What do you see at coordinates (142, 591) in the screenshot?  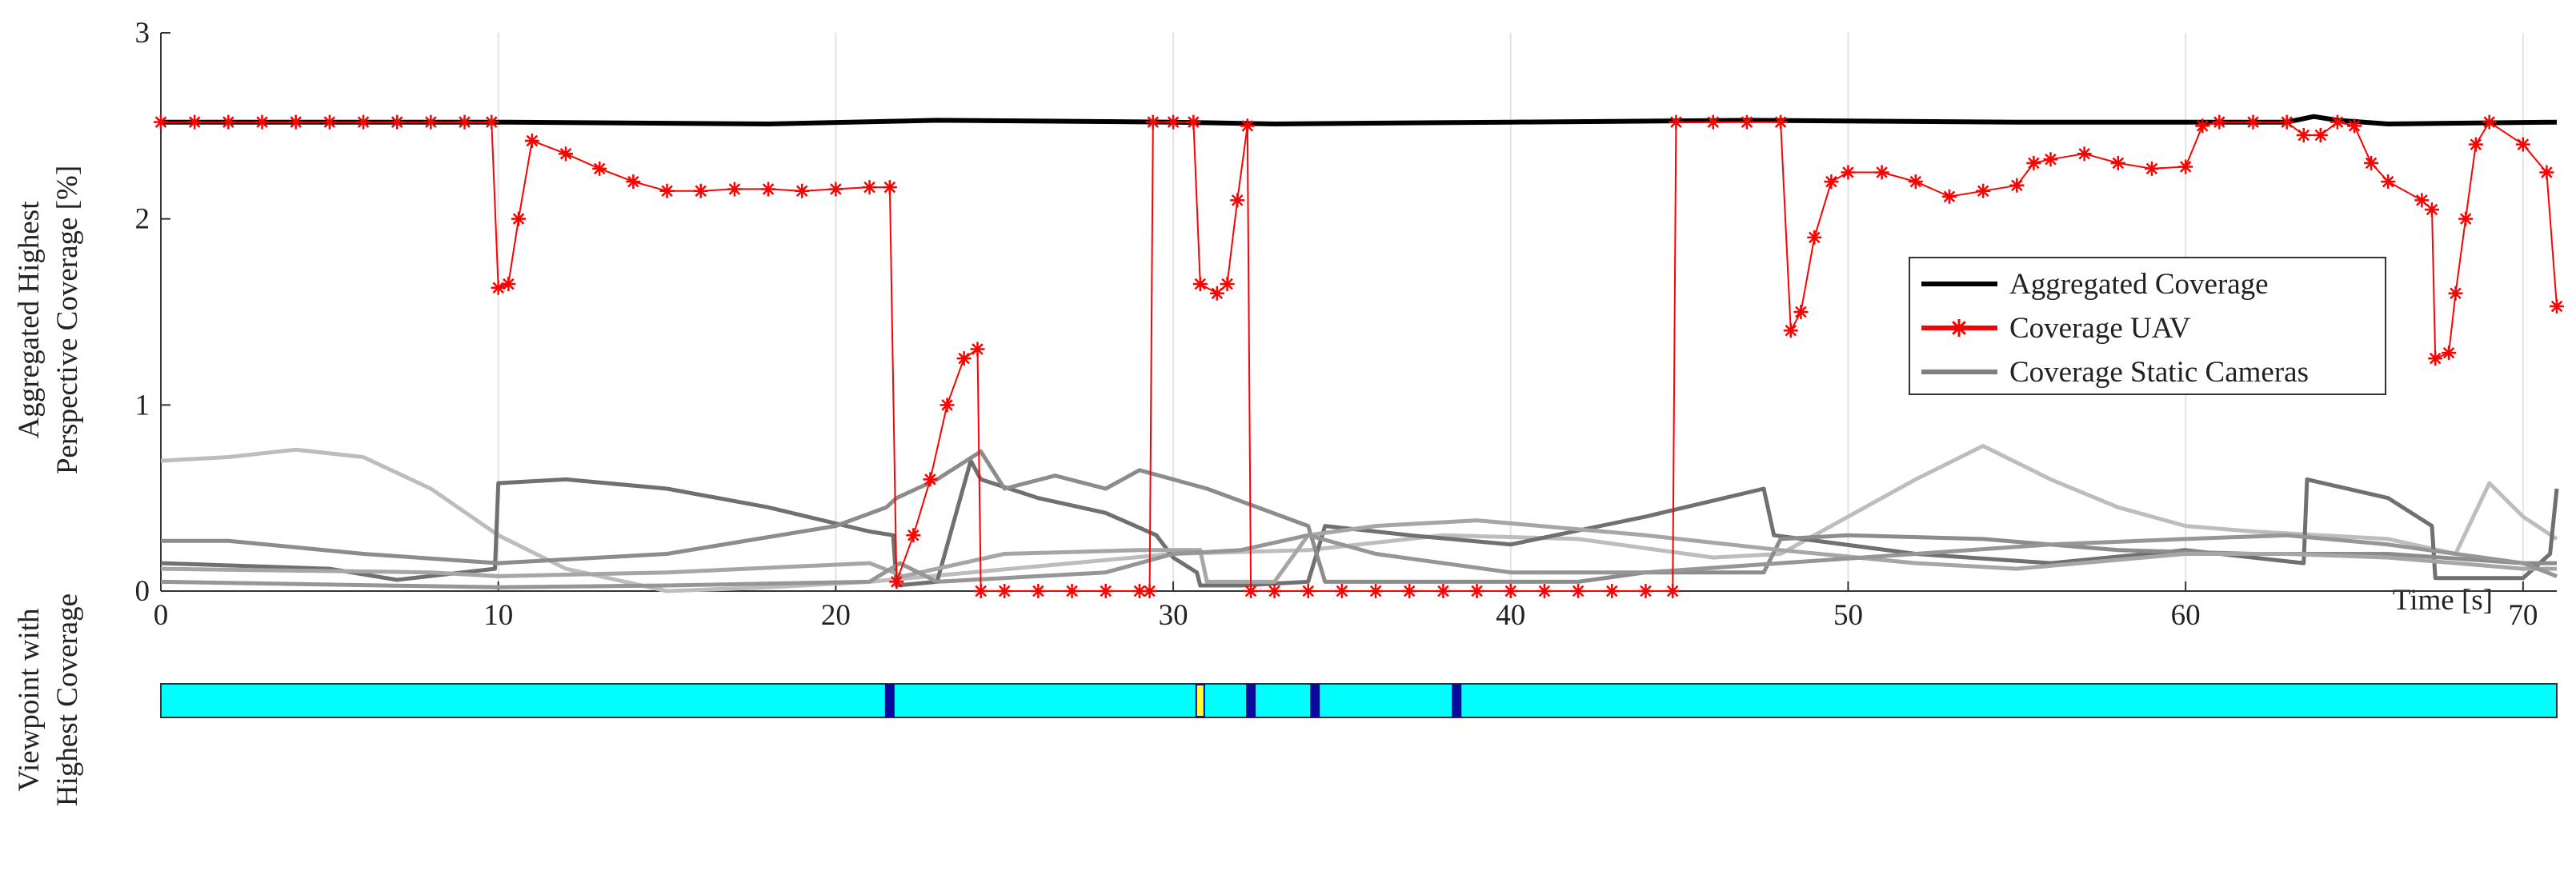 I see `y-tick-label: 0` at bounding box center [142, 591].